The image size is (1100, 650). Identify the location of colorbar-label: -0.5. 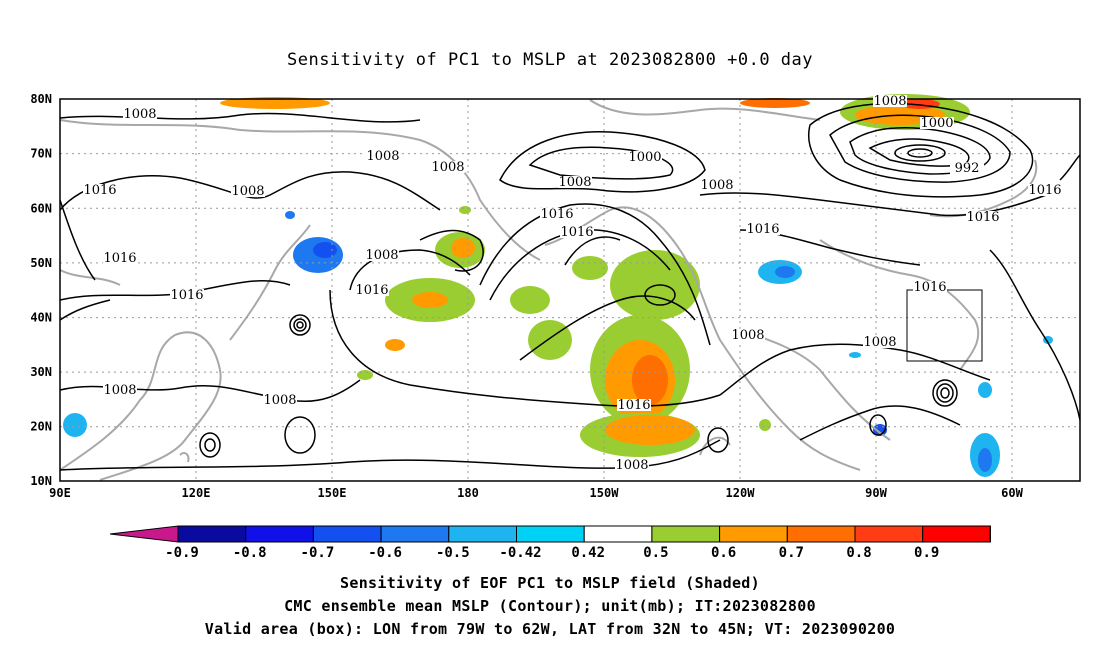
(453, 553).